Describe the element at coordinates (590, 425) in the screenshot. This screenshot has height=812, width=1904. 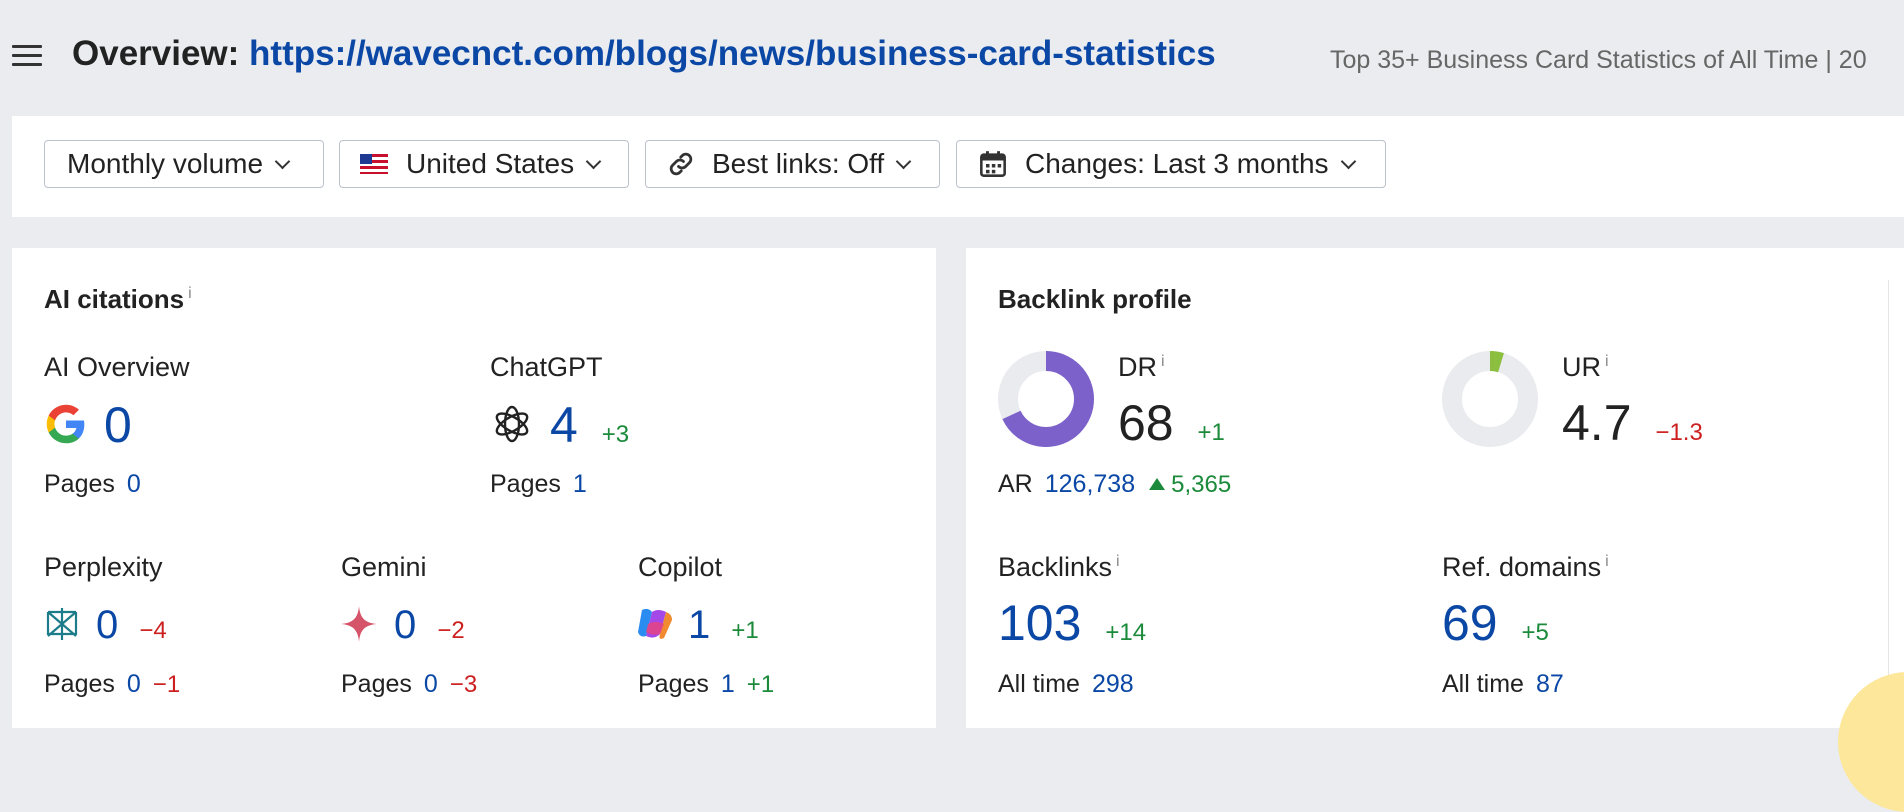
I see `chatgpt-value: 4 +3` at that location.